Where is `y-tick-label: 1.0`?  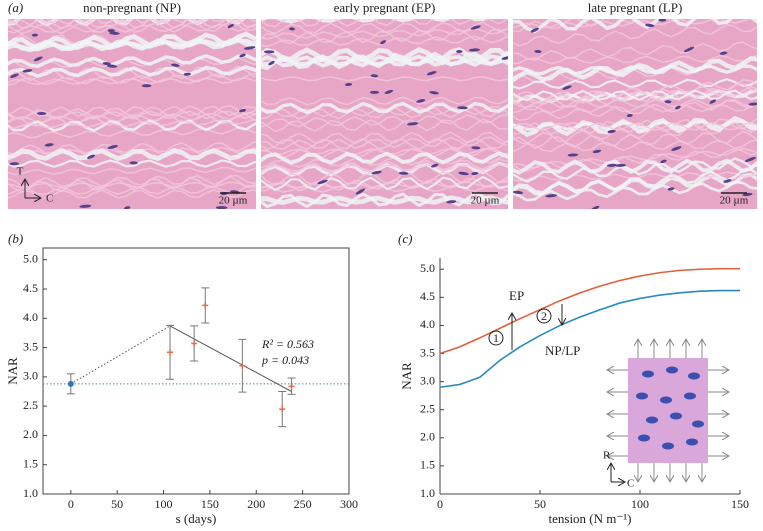 y-tick-label: 1.0 is located at coordinates (427, 493).